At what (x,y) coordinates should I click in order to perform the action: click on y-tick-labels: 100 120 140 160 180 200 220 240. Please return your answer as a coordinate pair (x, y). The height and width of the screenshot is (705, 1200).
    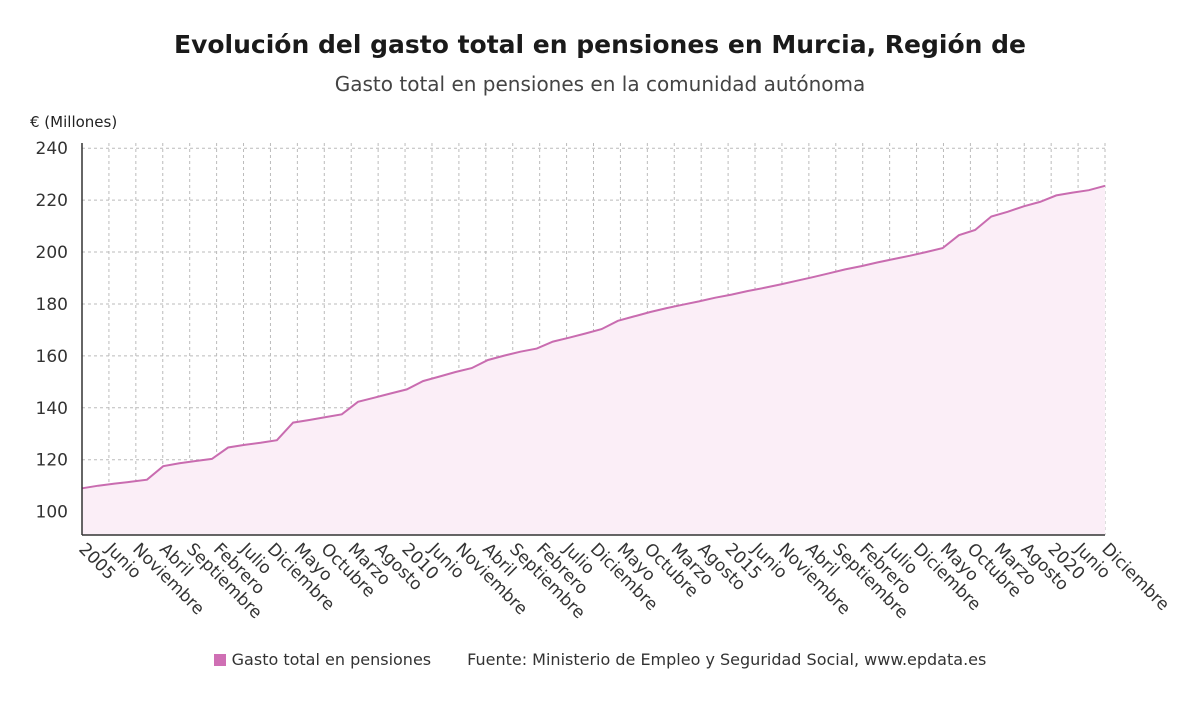
    Looking at the image, I should click on (52, 330).